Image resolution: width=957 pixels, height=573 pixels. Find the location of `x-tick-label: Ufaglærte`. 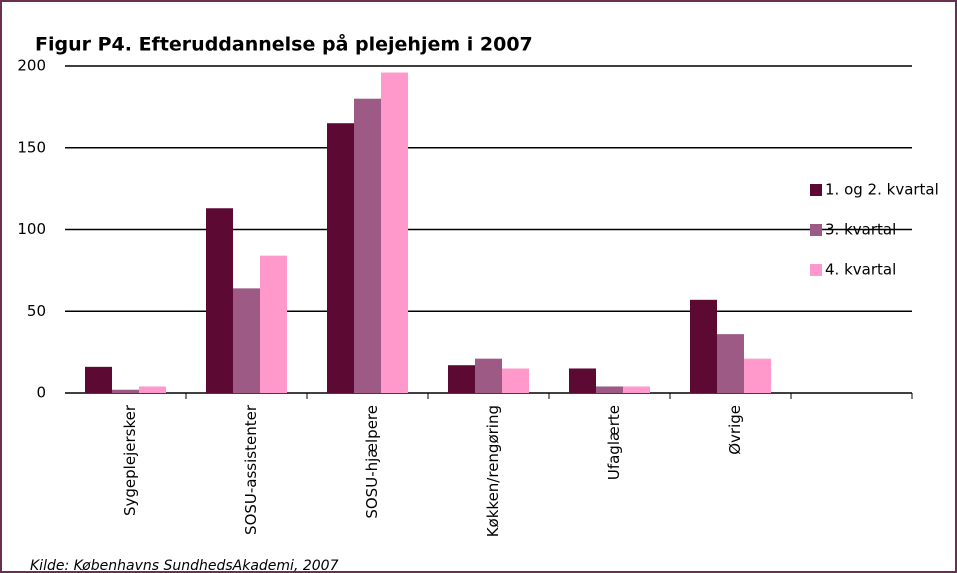

x-tick-label: Ufaglærte is located at coordinates (614, 442).